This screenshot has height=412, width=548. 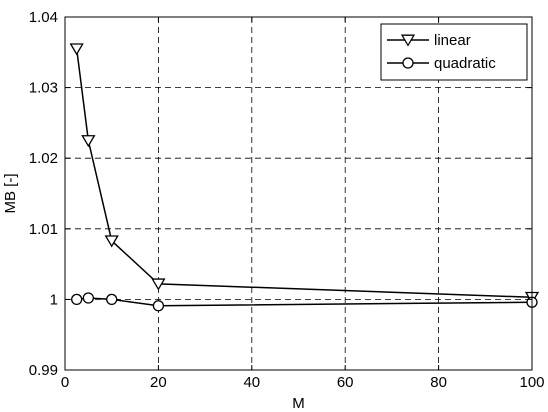 What do you see at coordinates (43, 158) in the screenshot?
I see `y-tick-label: 1.02` at bounding box center [43, 158].